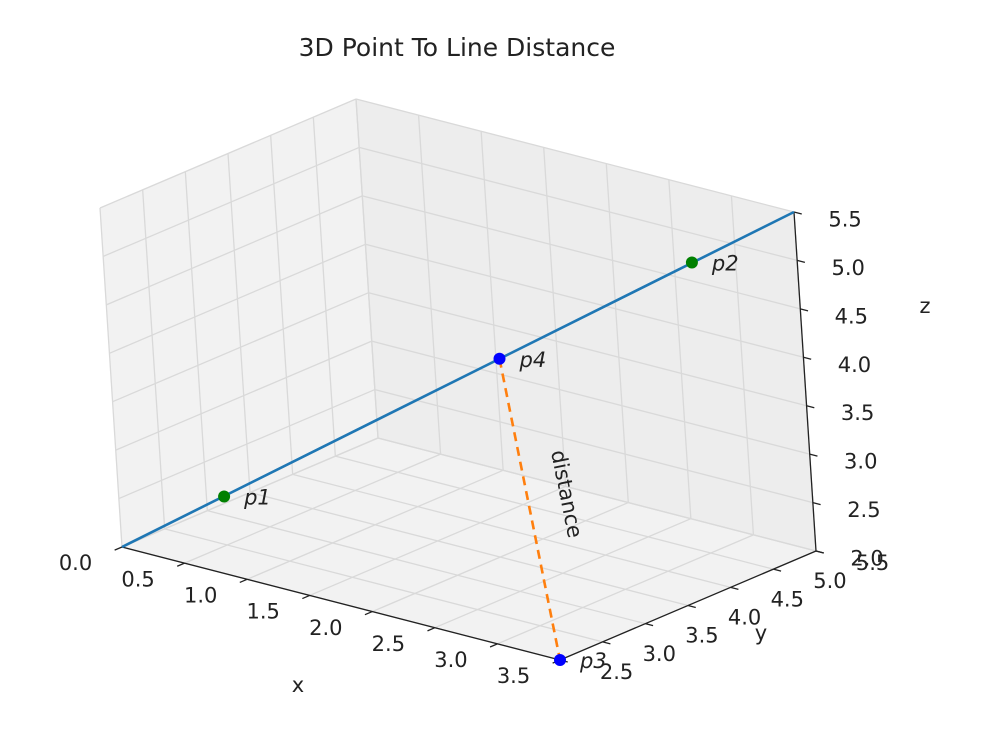  What do you see at coordinates (593, 661) in the screenshot?
I see `point-label-p3: p3` at bounding box center [593, 661].